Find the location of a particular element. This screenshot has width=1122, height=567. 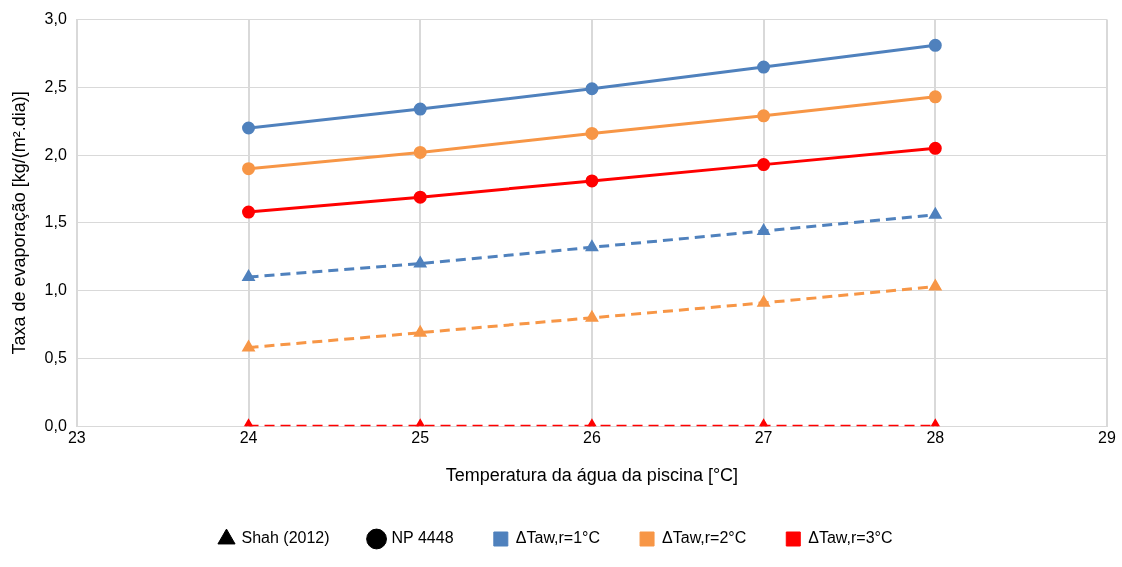

y-tick-label: 1,5 is located at coordinates (55, 222).